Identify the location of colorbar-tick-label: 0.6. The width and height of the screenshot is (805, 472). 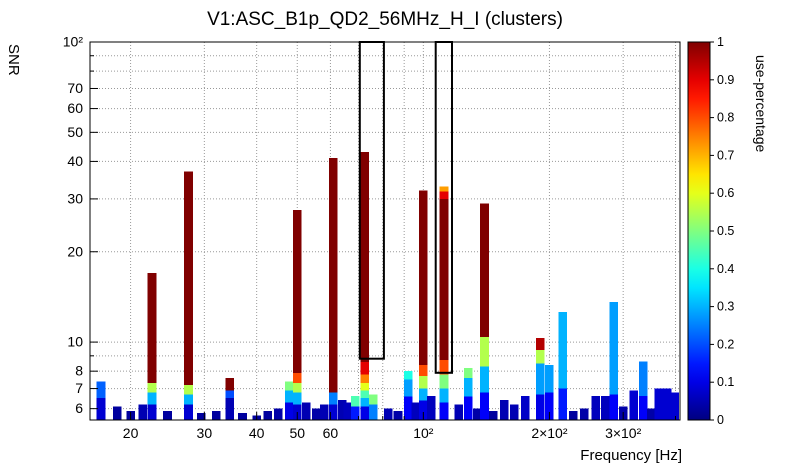
(725, 193).